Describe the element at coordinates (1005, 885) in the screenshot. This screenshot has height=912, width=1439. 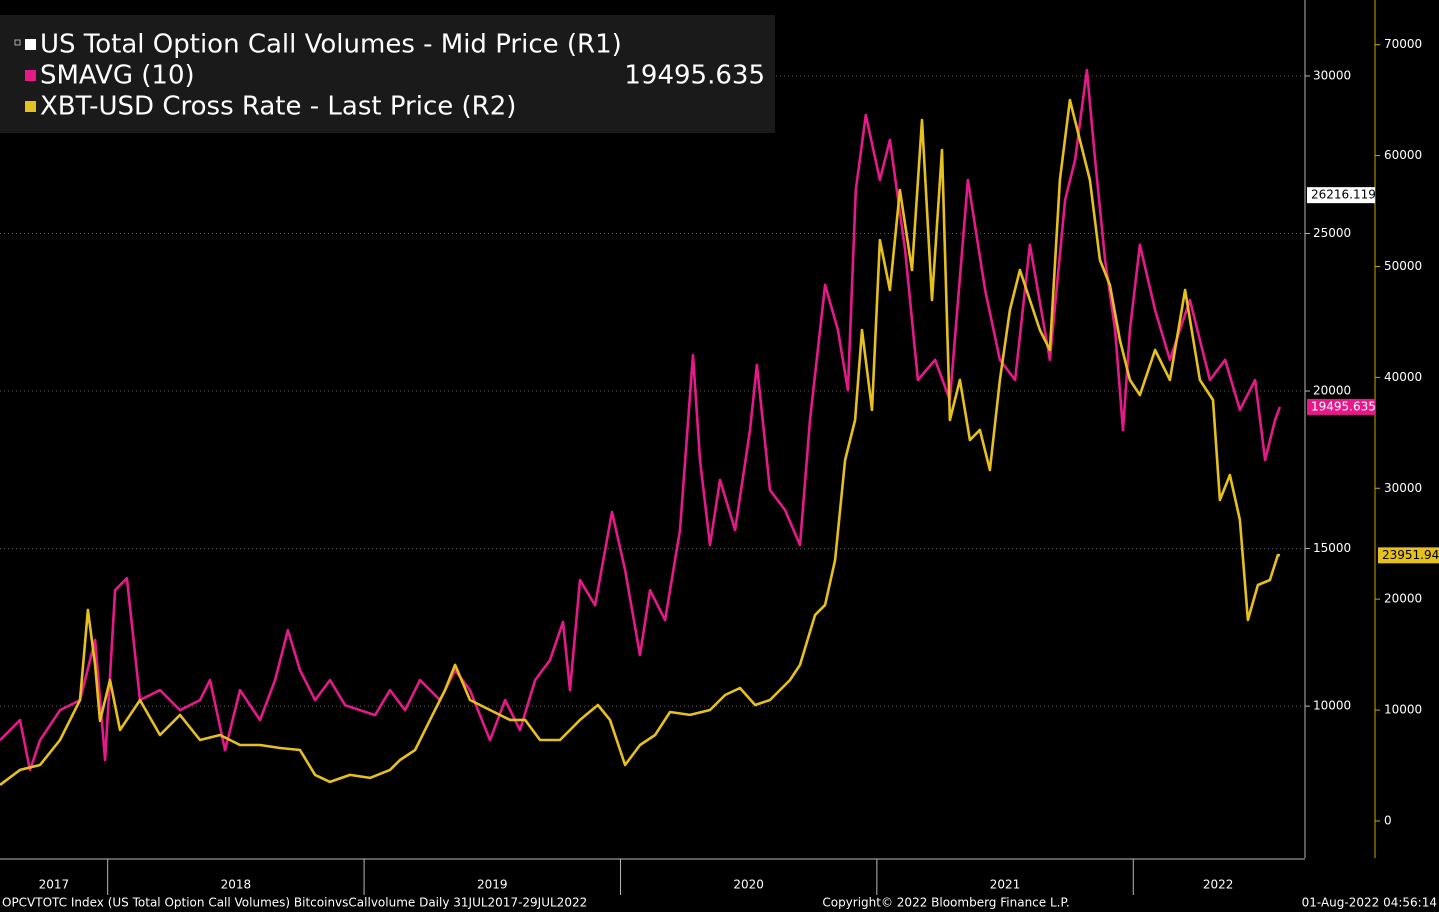
I see `x-tick-label: 2021` at that location.